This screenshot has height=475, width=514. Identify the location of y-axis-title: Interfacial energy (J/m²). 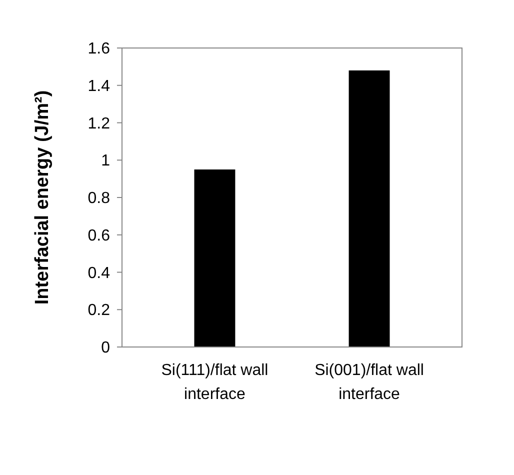
(42, 197).